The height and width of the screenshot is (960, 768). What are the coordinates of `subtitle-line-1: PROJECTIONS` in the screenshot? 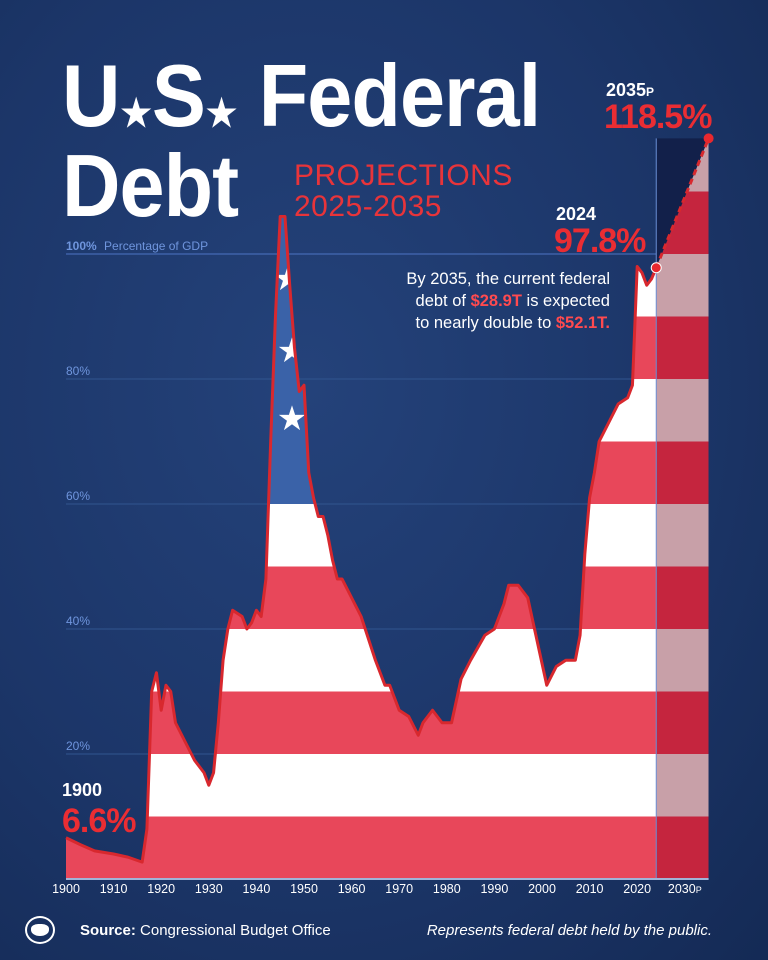 It's located at (403, 175).